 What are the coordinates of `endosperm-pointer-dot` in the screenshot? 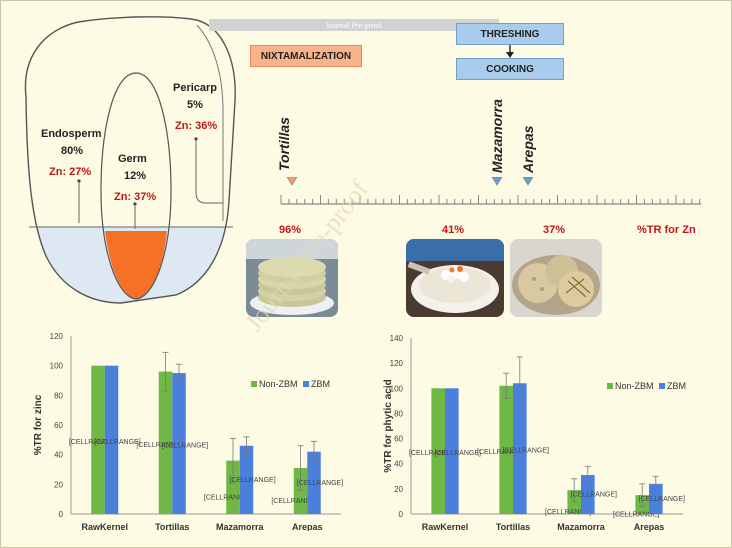 It's located at (79, 181).